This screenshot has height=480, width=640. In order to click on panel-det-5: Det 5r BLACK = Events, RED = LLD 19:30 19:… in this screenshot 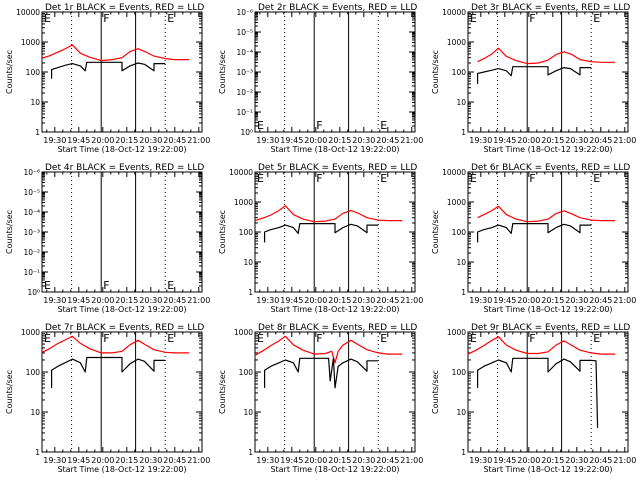, I will do `click(320, 238)`.